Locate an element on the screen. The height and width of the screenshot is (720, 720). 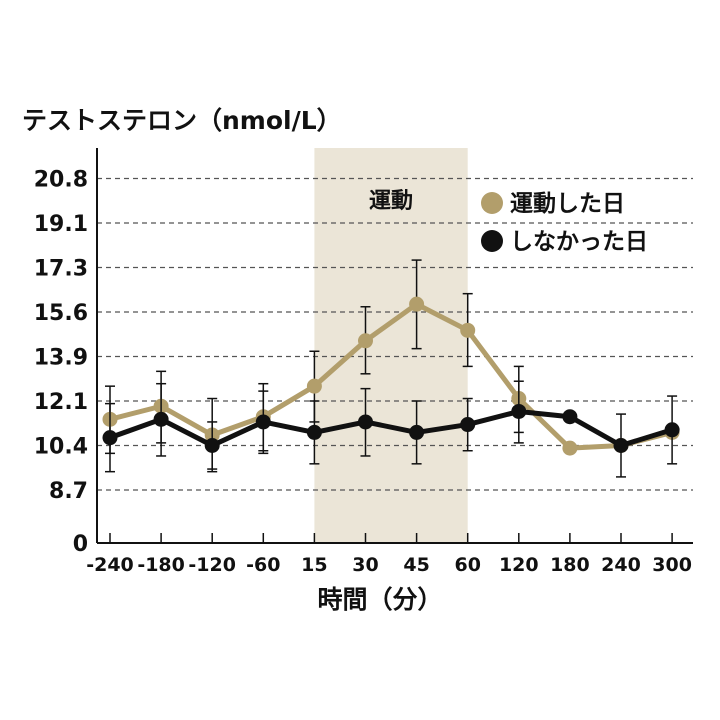
y-axis-title: テストステロン（nmol/L） is located at coordinates (182, 120).